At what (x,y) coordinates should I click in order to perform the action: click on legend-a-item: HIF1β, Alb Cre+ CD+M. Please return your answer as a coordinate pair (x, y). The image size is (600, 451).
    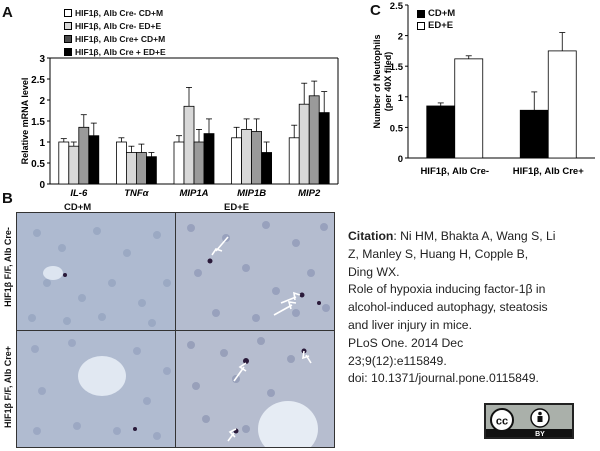
    Looking at the image, I should click on (114, 39).